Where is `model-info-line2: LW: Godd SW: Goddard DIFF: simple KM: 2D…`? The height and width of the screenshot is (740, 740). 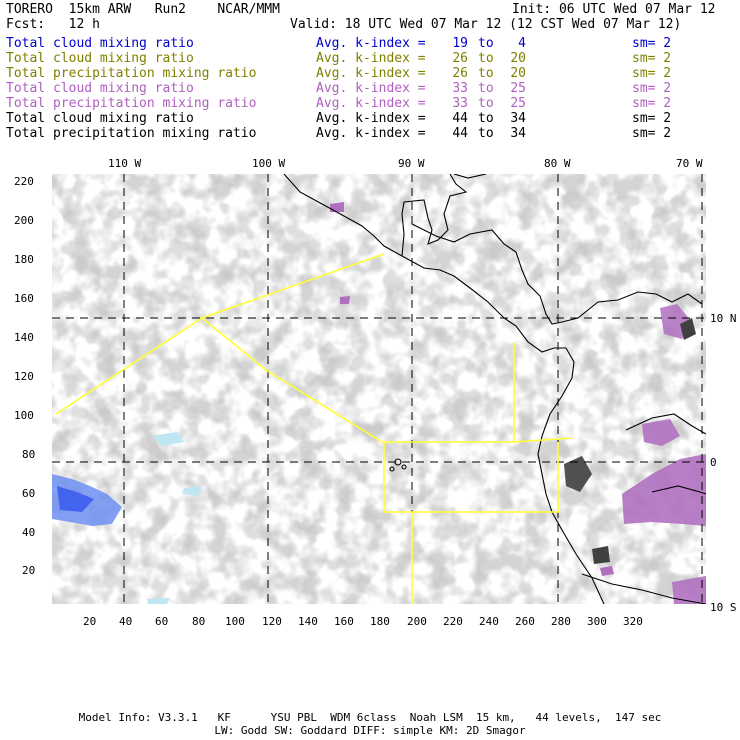 model-info-line2: LW: Godd SW: Goddard DIFF: simple KM: 2D… is located at coordinates (370, 730).